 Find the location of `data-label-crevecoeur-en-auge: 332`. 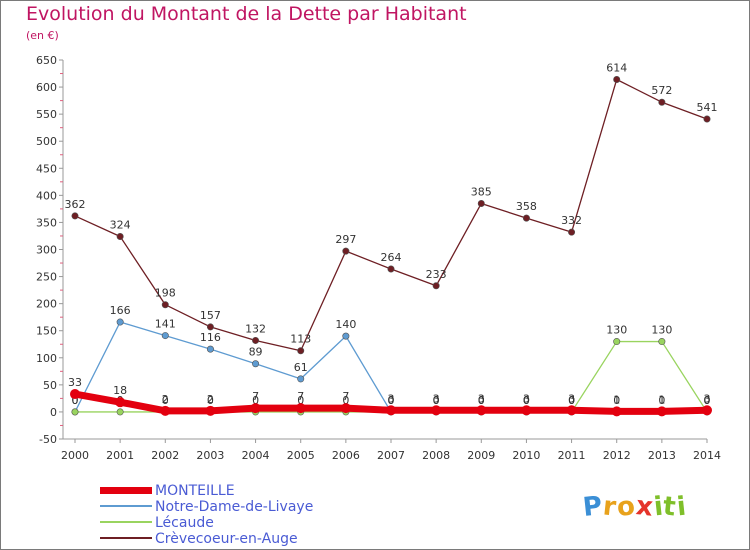

data-label-crevecoeur-en-auge: 332 is located at coordinates (571, 220).